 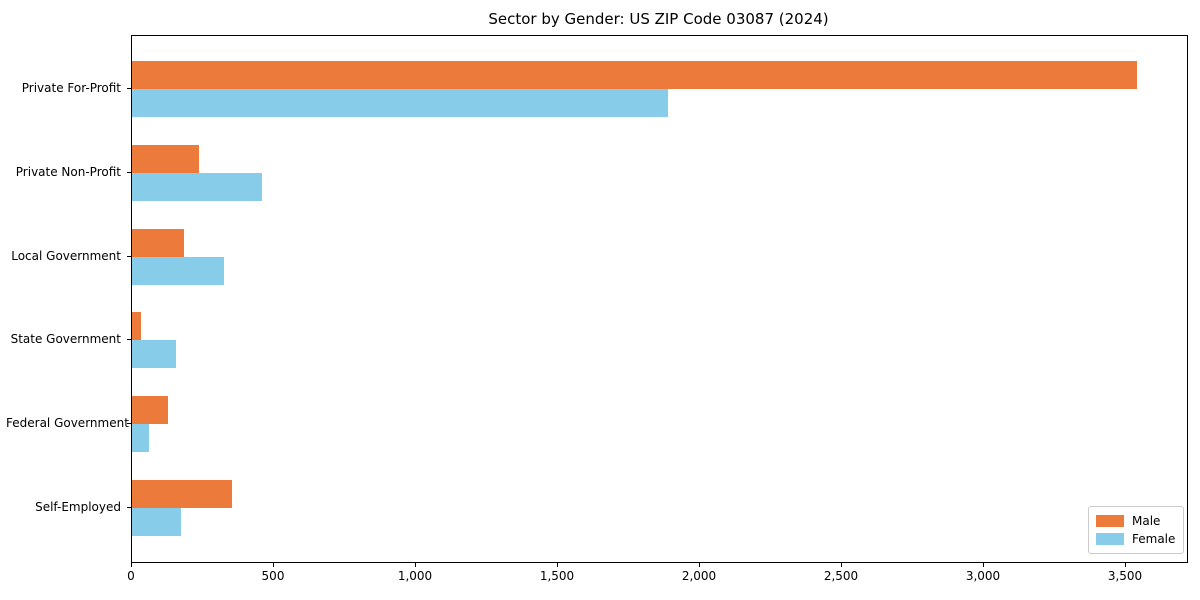 What do you see at coordinates (273, 576) in the screenshot?
I see `xtick-label-500: 500` at bounding box center [273, 576].